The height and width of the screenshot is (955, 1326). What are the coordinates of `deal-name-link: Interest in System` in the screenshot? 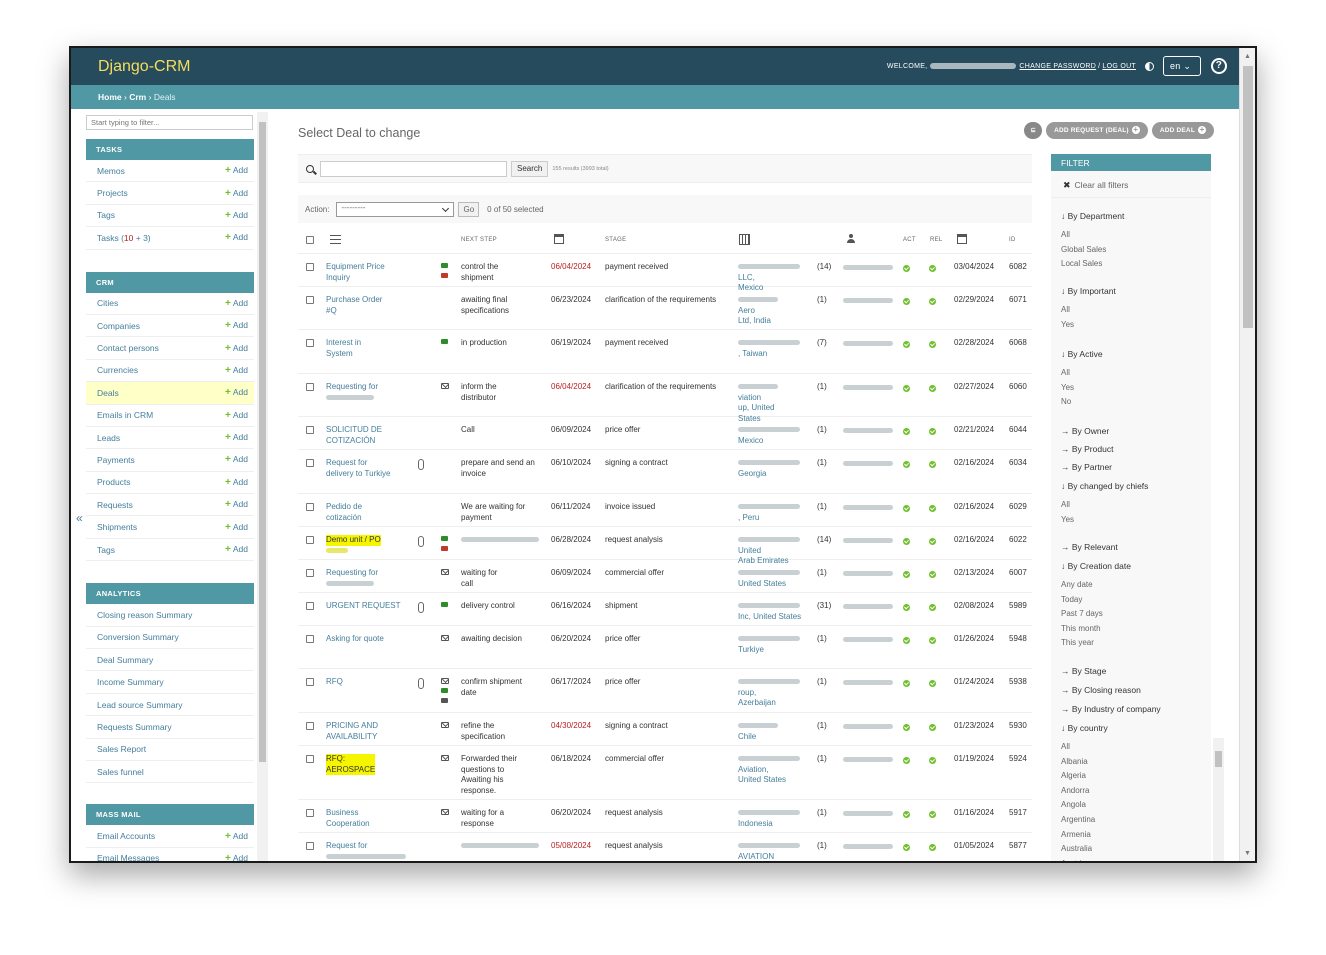 It's located at (343, 348).